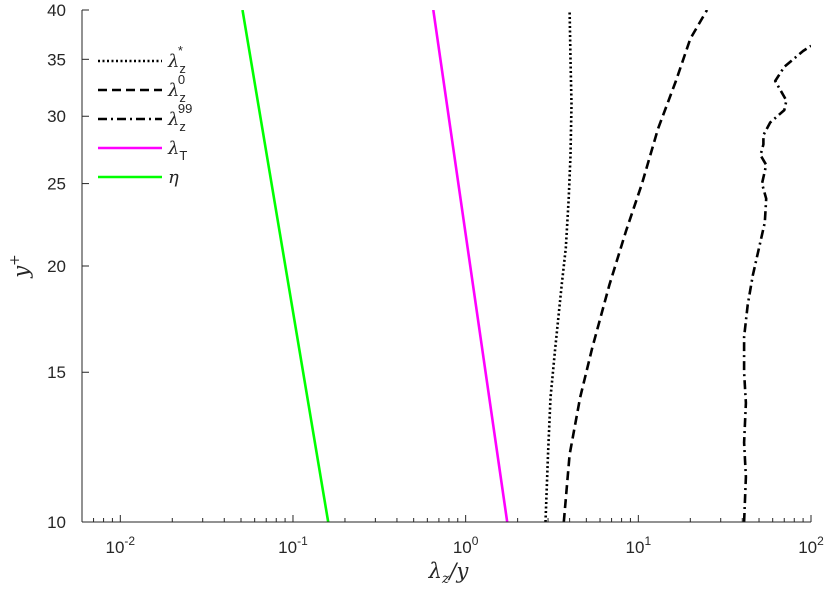  What do you see at coordinates (56, 266) in the screenshot?
I see `y-tick-label: 20` at bounding box center [56, 266].